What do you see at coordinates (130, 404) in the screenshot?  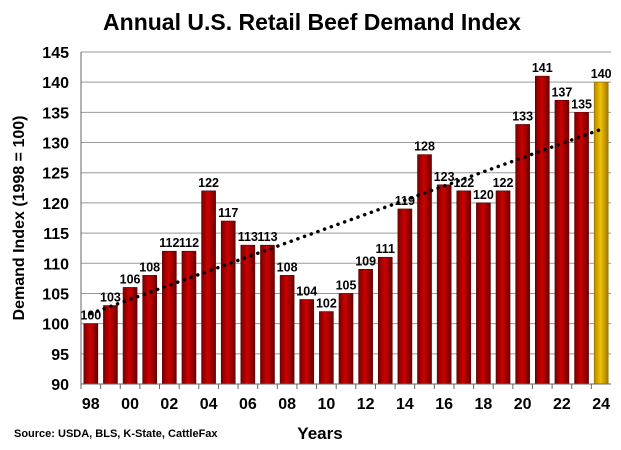 I see `x-tick-label: 00` at bounding box center [130, 404].